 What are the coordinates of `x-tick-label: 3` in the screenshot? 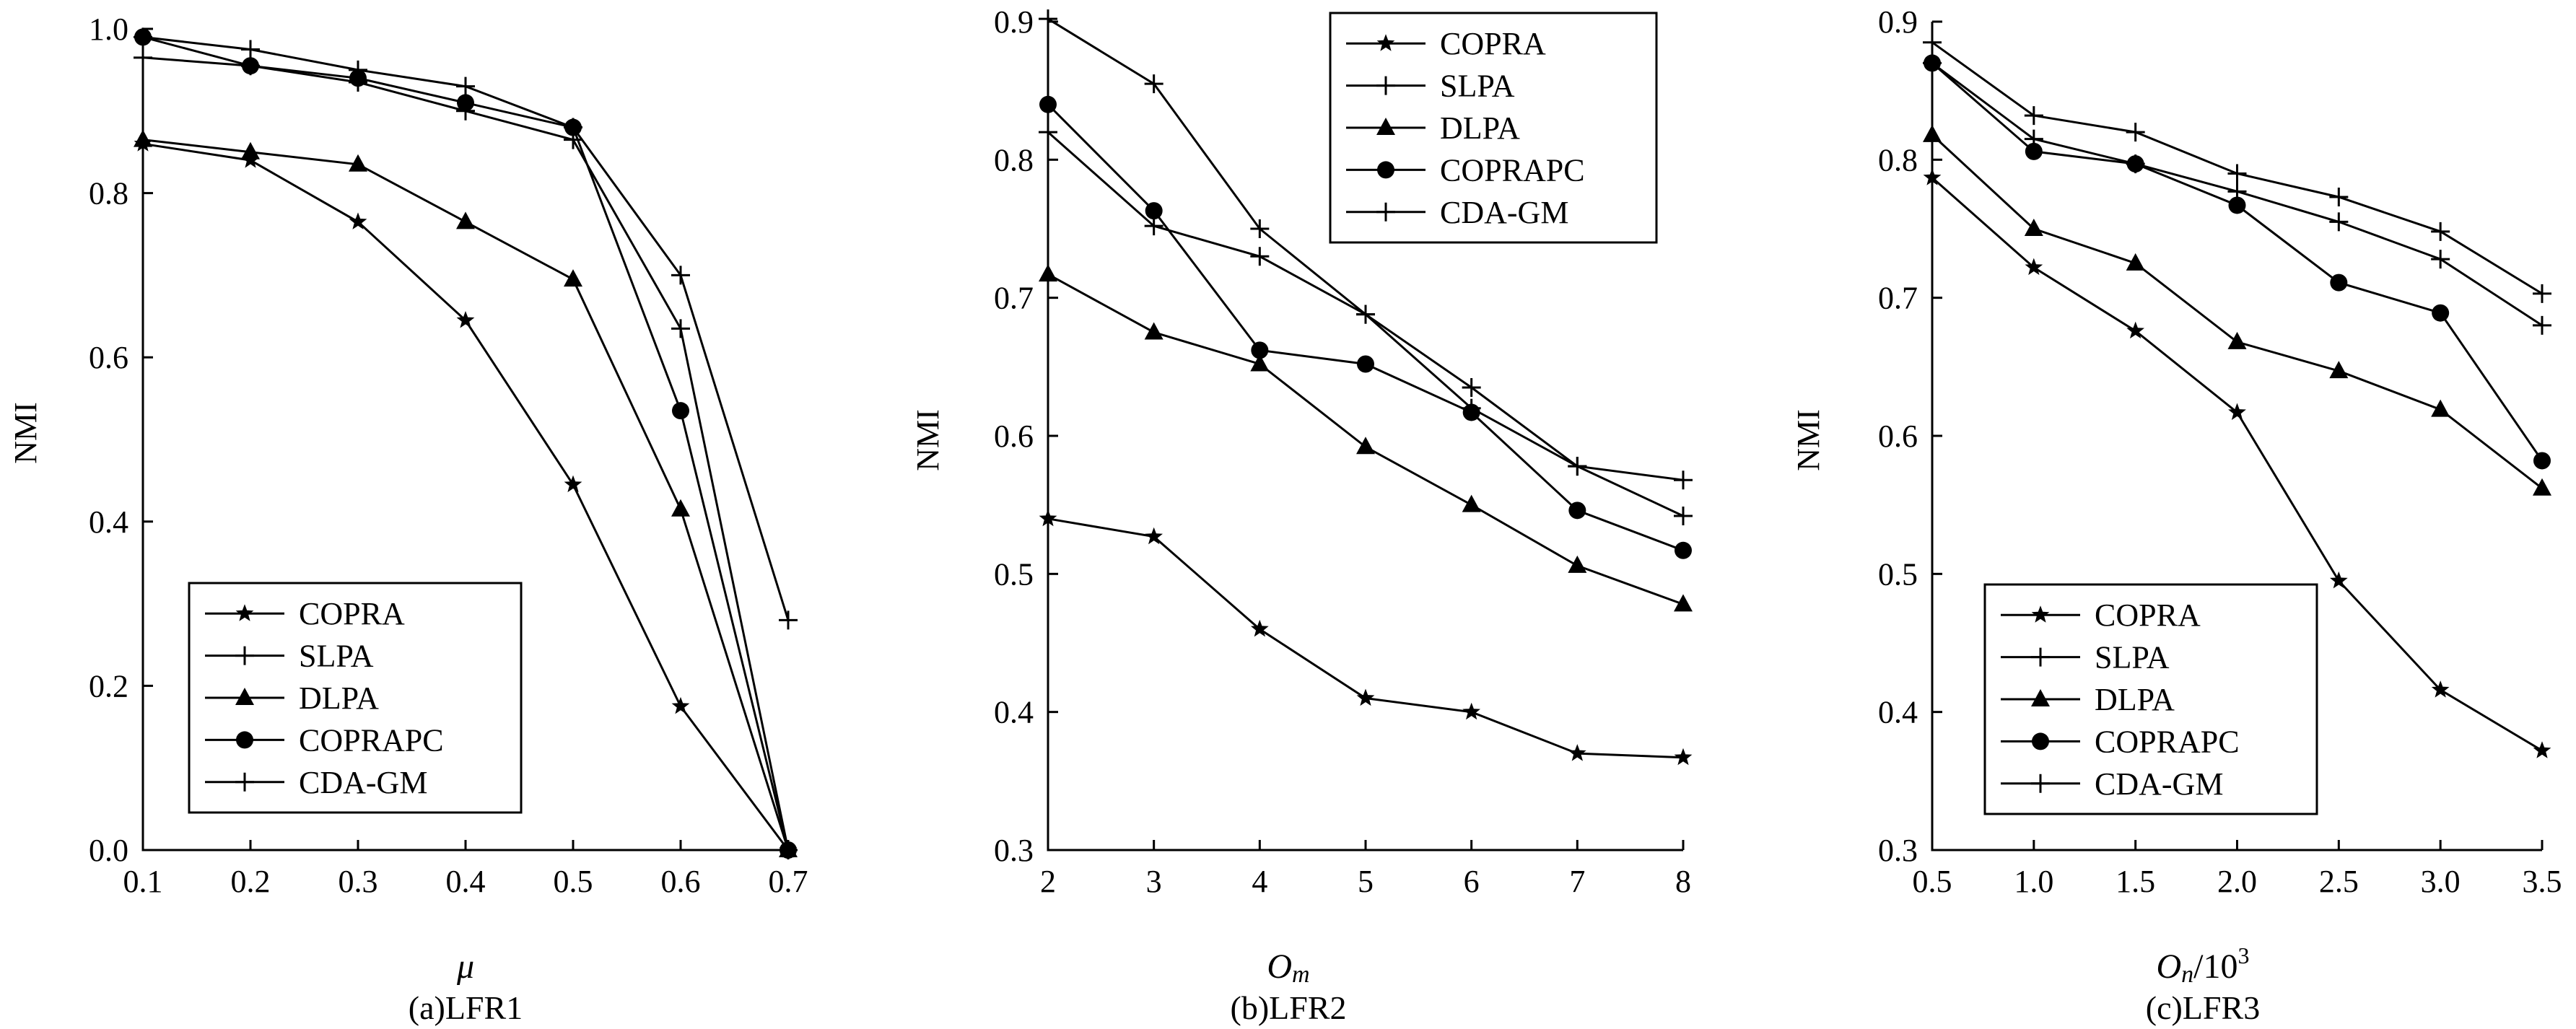 It's located at (1154, 881).